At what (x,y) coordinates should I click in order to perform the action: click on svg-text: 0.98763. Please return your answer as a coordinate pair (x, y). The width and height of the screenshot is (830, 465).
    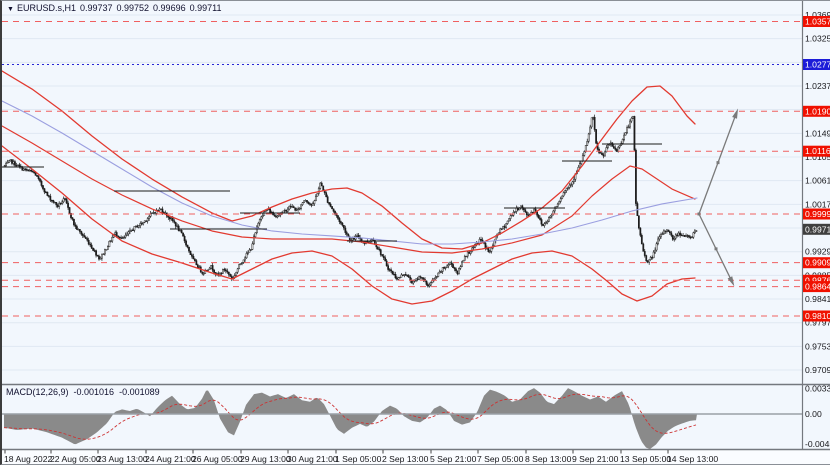
    Looking at the image, I should click on (817, 280).